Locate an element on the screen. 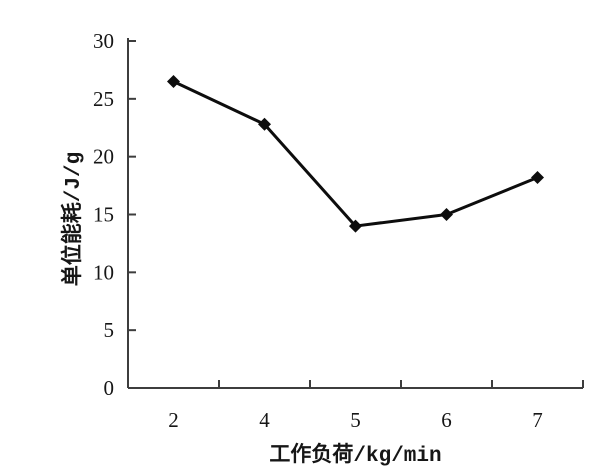  y-tick-label: 10 is located at coordinates (103, 272).